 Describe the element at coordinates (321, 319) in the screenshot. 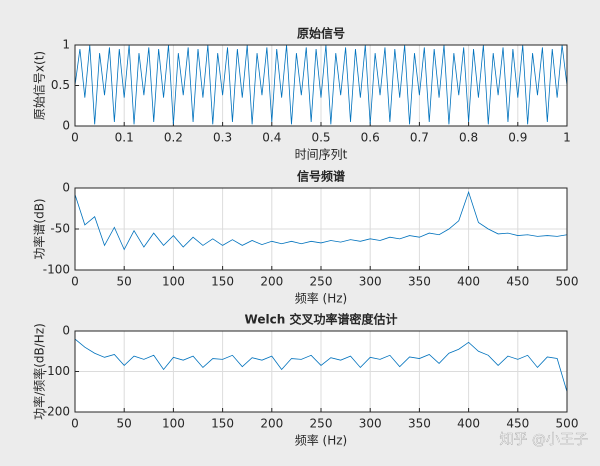

I see `chart-title: Welch 交叉功率谱密度估计` at that location.